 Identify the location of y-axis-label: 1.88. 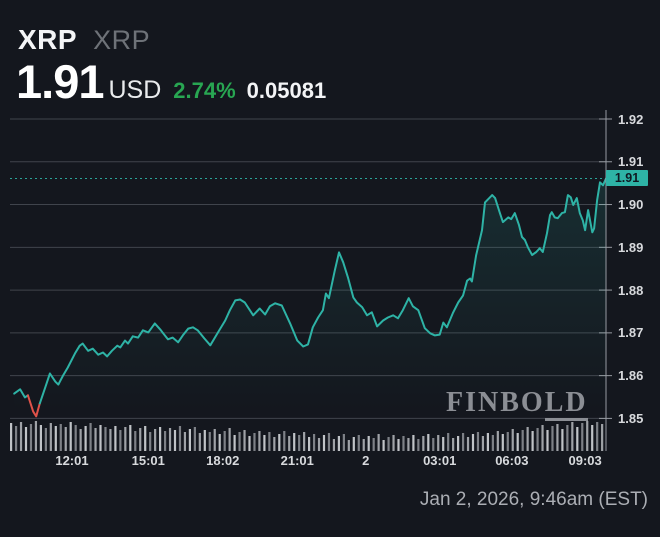
(631, 290).